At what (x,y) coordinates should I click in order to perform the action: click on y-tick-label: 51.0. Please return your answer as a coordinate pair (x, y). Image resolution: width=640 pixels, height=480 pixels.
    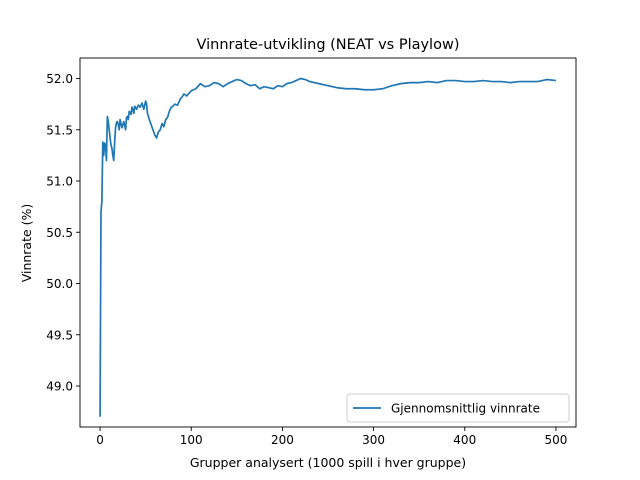
    Looking at the image, I should click on (59, 182).